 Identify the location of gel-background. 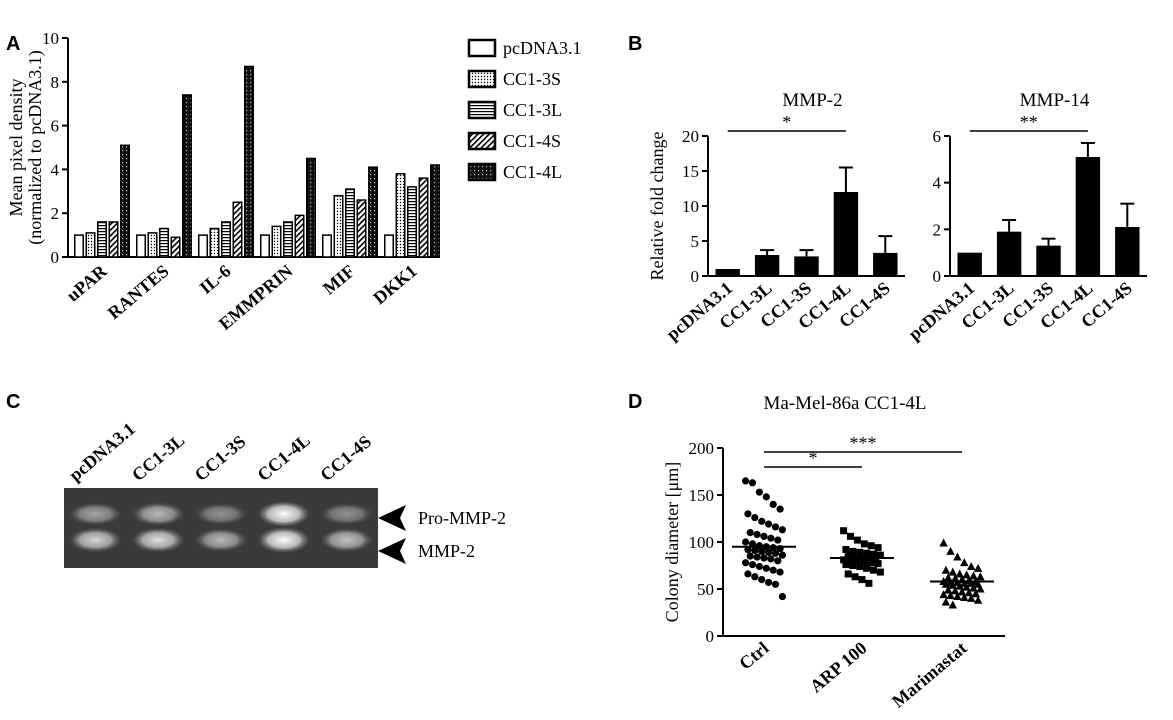
(221, 528).